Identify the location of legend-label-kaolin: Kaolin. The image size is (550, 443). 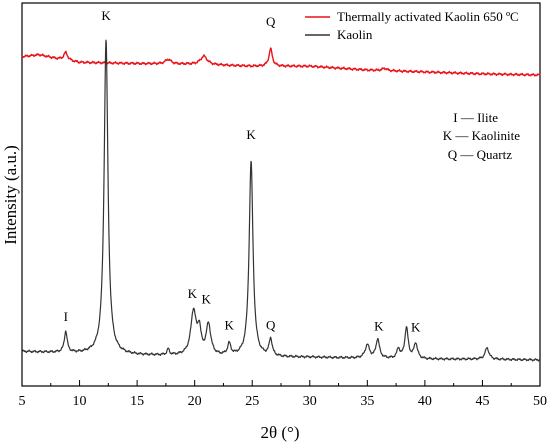
(355, 34).